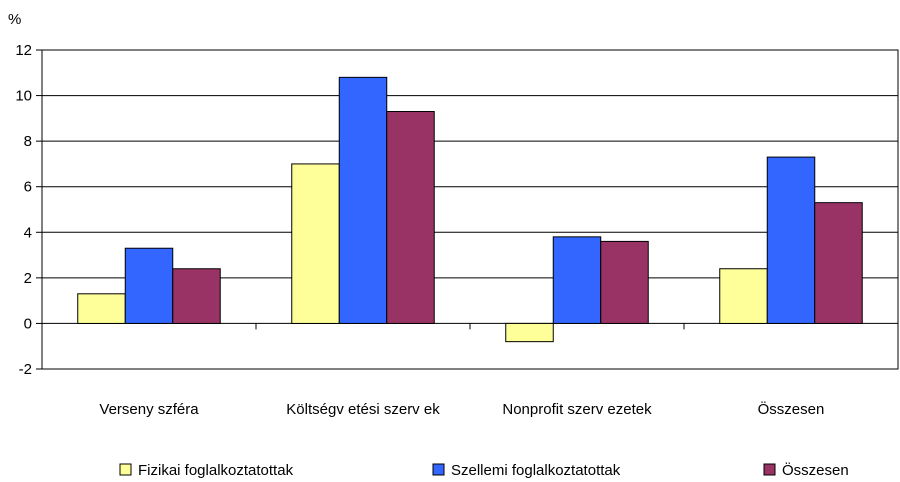 This screenshot has height=482, width=900. Describe the element at coordinates (536, 470) in the screenshot. I see `legend-label: Szellemi foglalkoztatottak` at that location.